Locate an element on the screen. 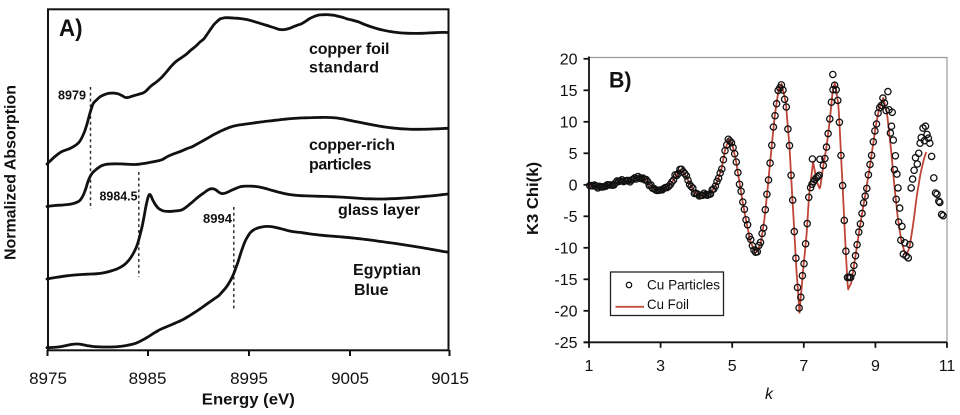 This screenshot has height=415, width=960. svg-text: -15 is located at coordinates (565, 280).